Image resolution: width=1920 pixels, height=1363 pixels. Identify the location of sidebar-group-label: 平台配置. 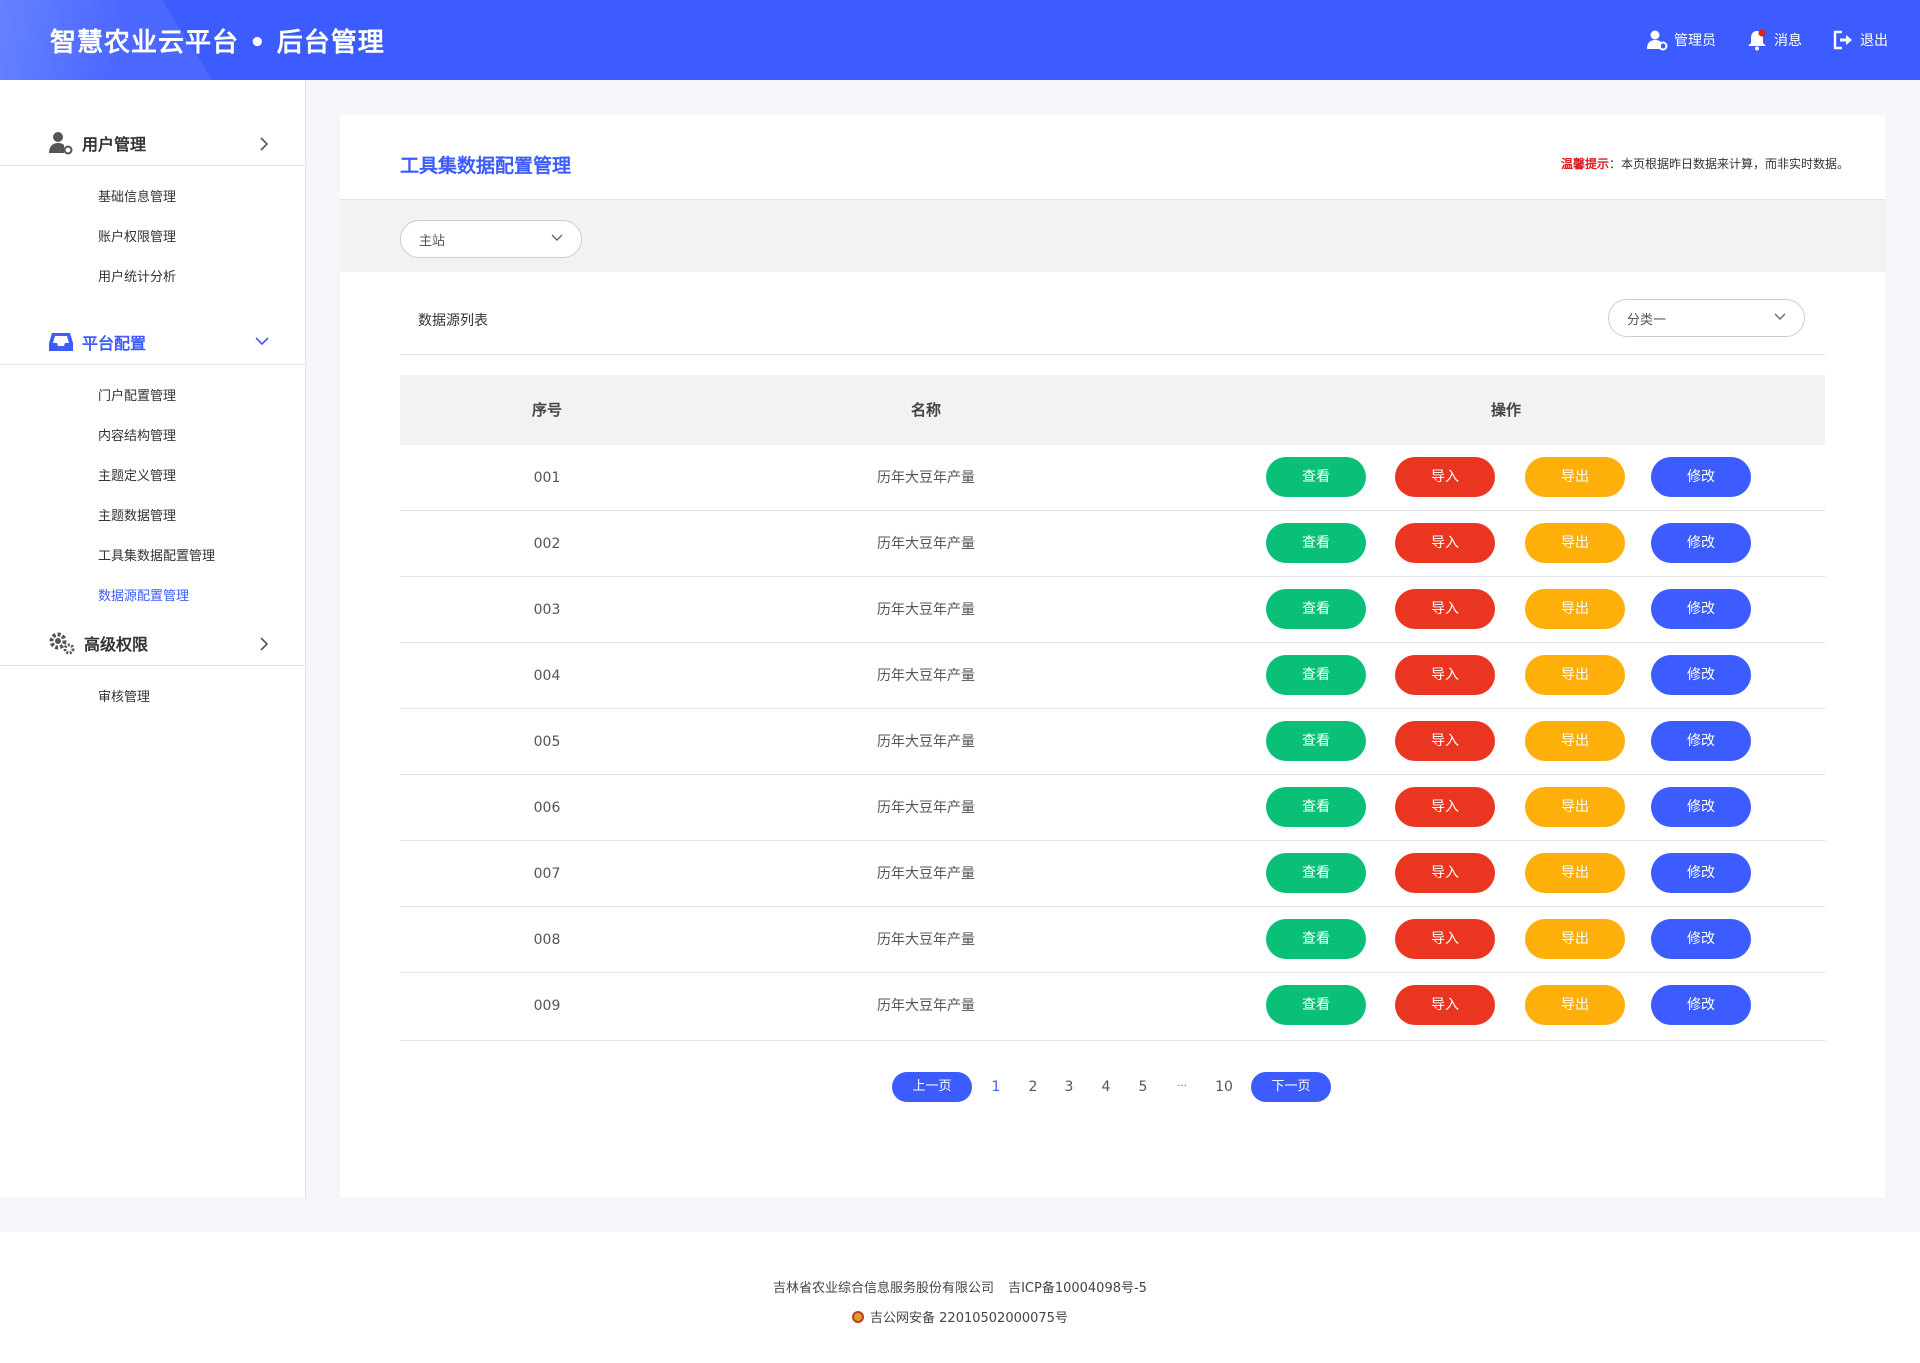
(114, 343).